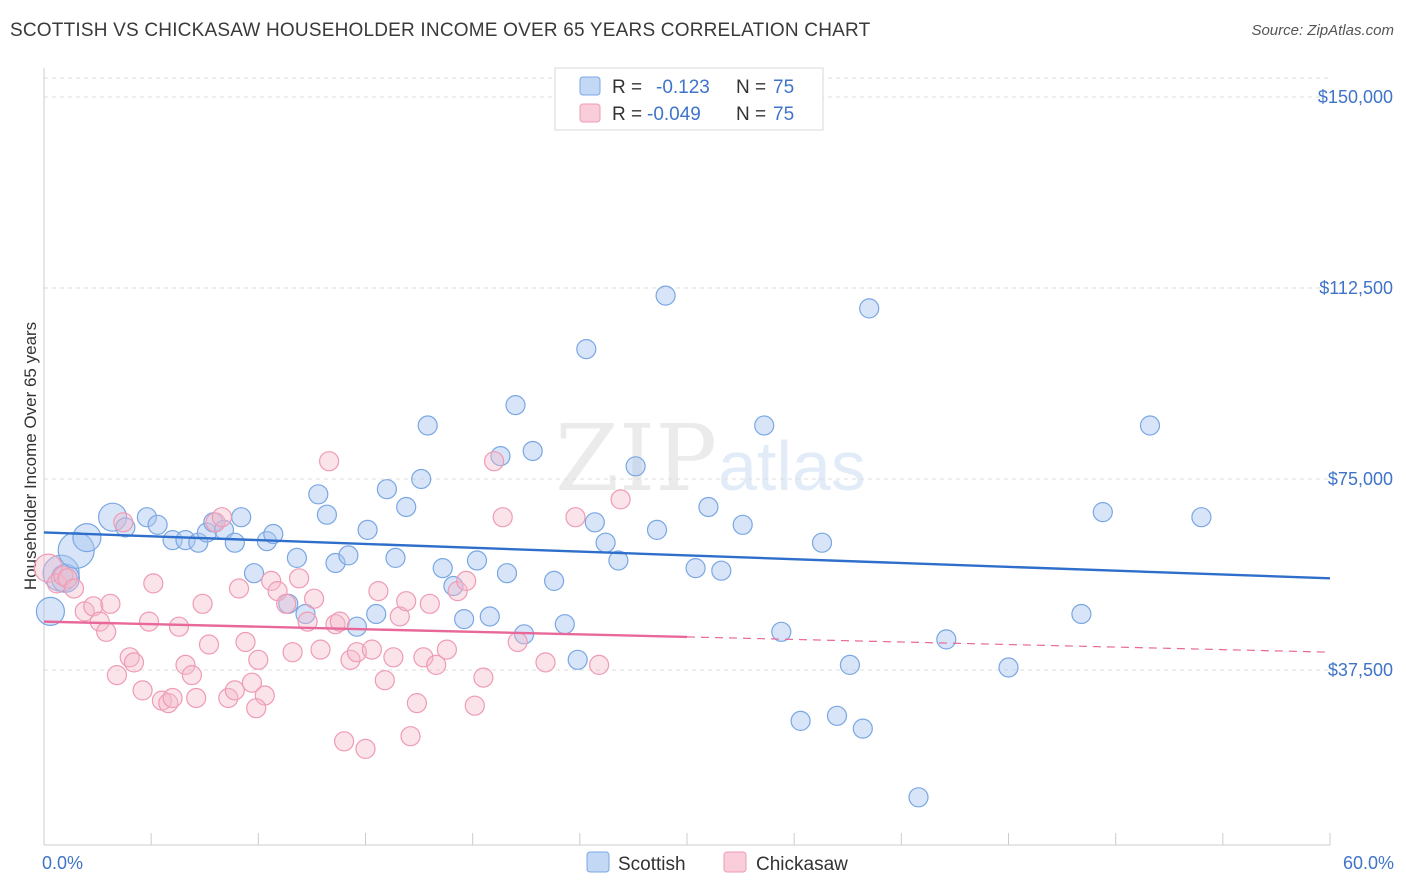 The width and height of the screenshot is (1406, 892). I want to click on watermark-zip: ZIP, so click(636, 458).